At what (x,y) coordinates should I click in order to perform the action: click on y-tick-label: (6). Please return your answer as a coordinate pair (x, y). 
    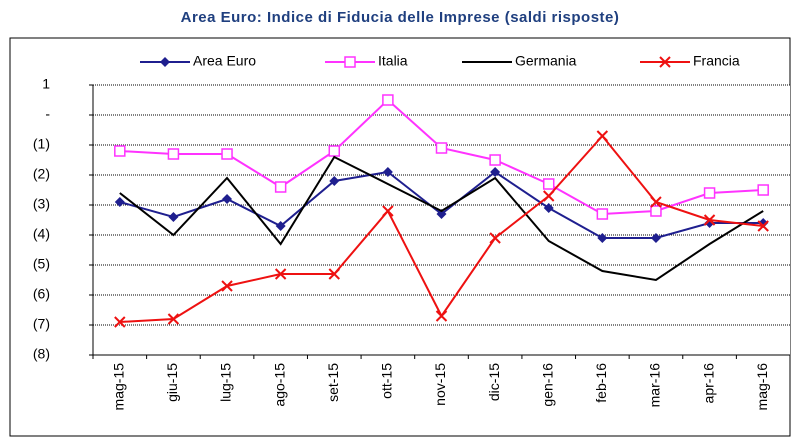
    Looking at the image, I should click on (41, 294).